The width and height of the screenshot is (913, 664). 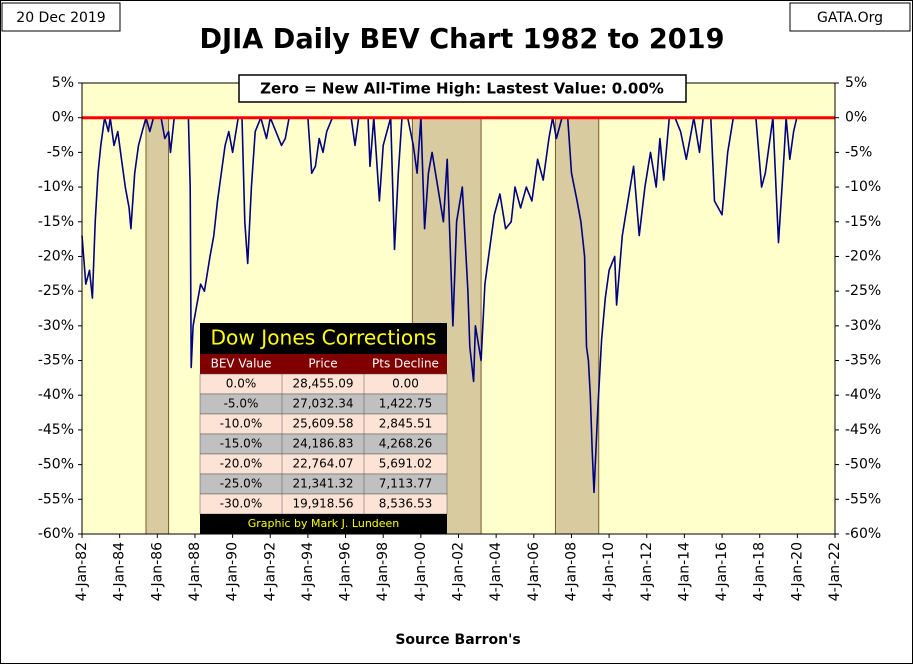 I want to click on y2-tick-label: -5%, so click(x=858, y=152).